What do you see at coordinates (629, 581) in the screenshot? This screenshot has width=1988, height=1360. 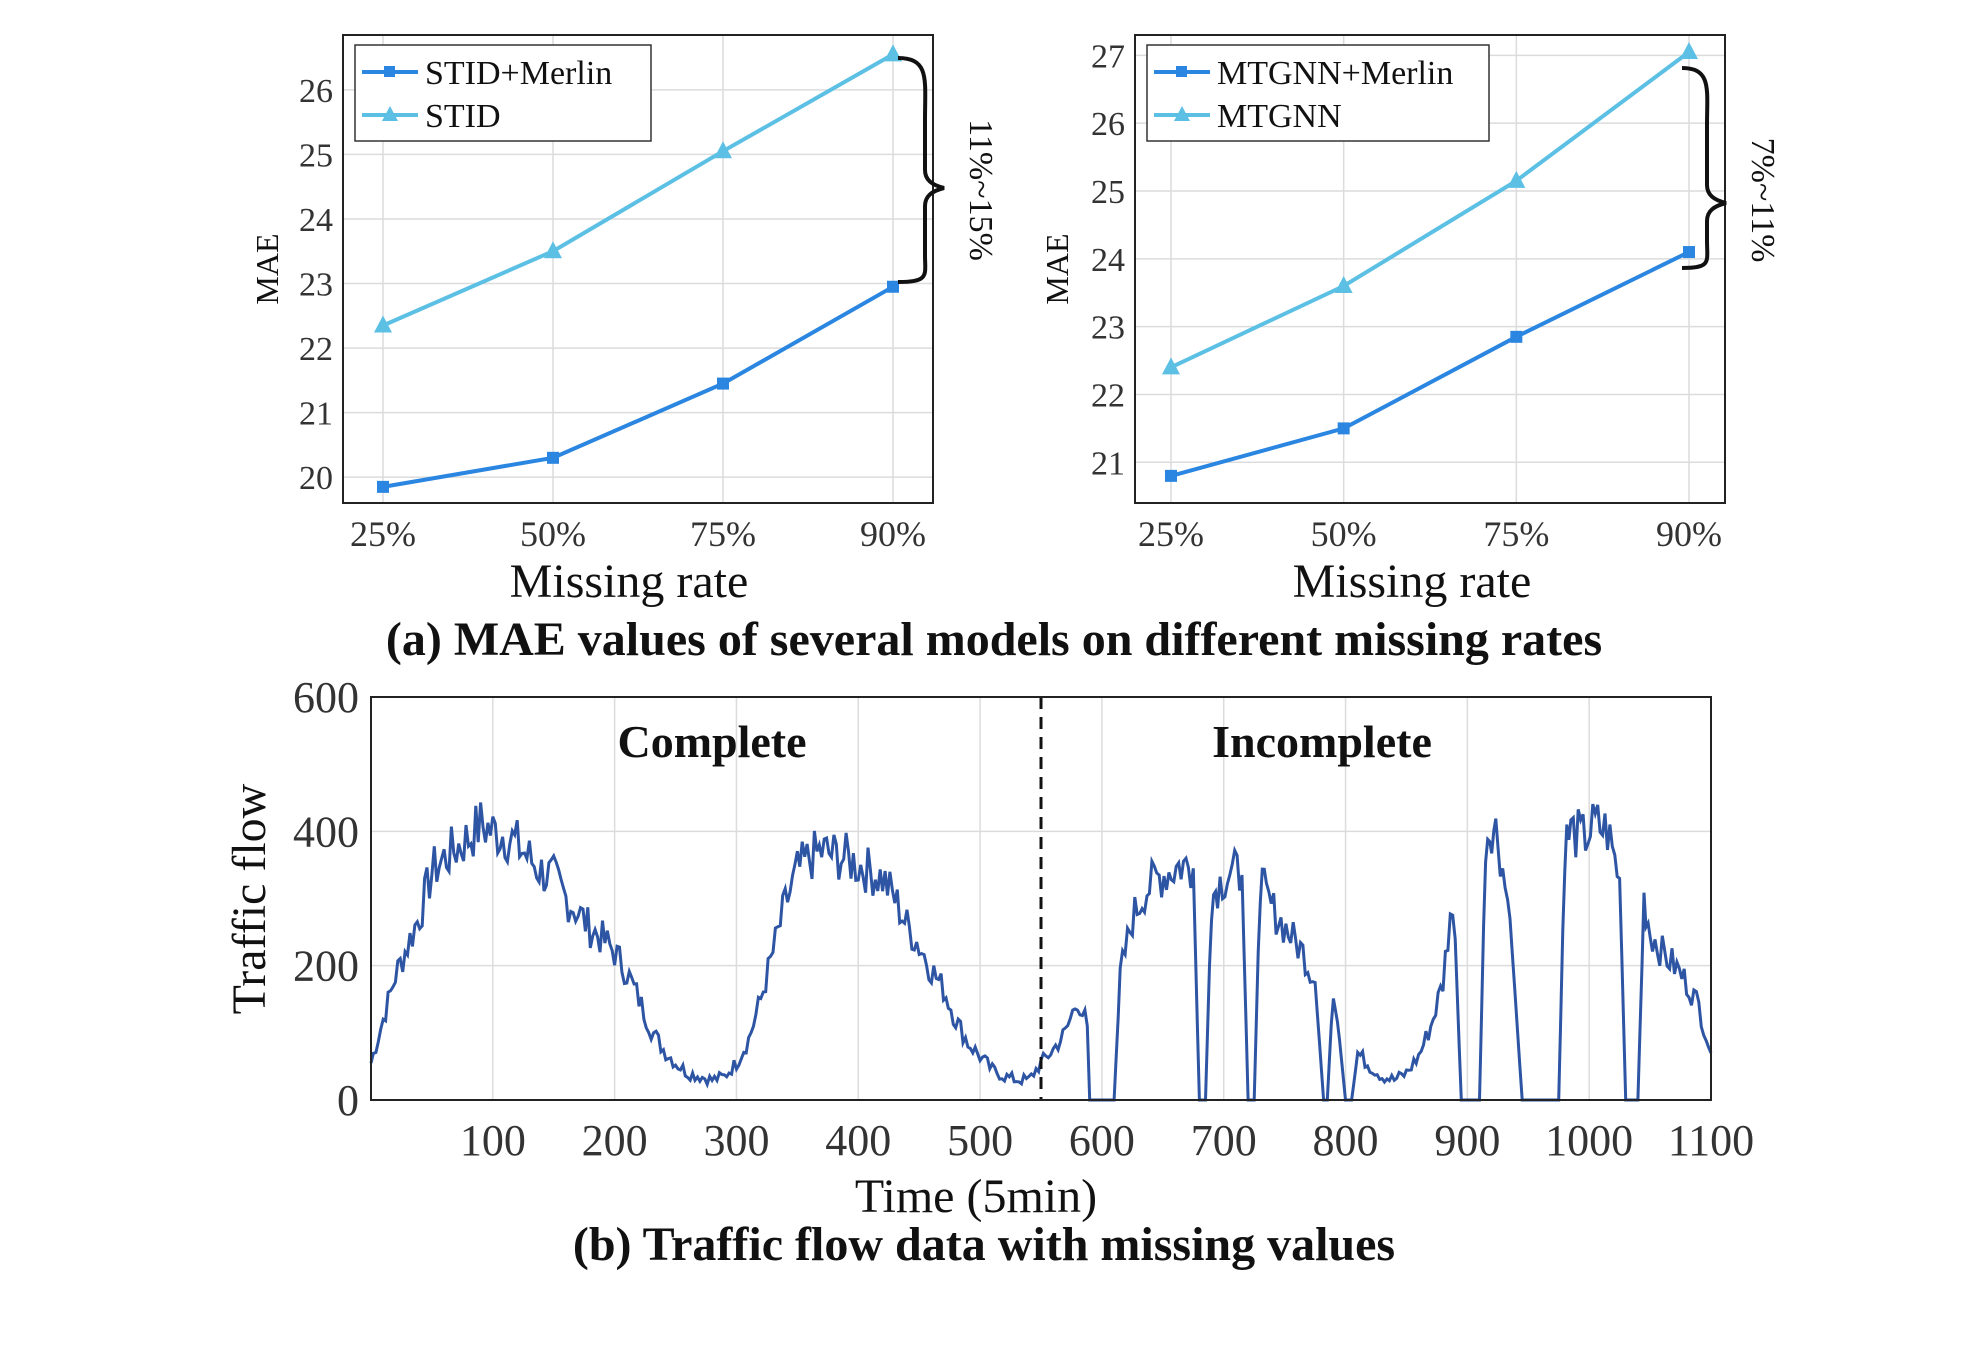 I see `stid-x-axis-label: Missing rate` at bounding box center [629, 581].